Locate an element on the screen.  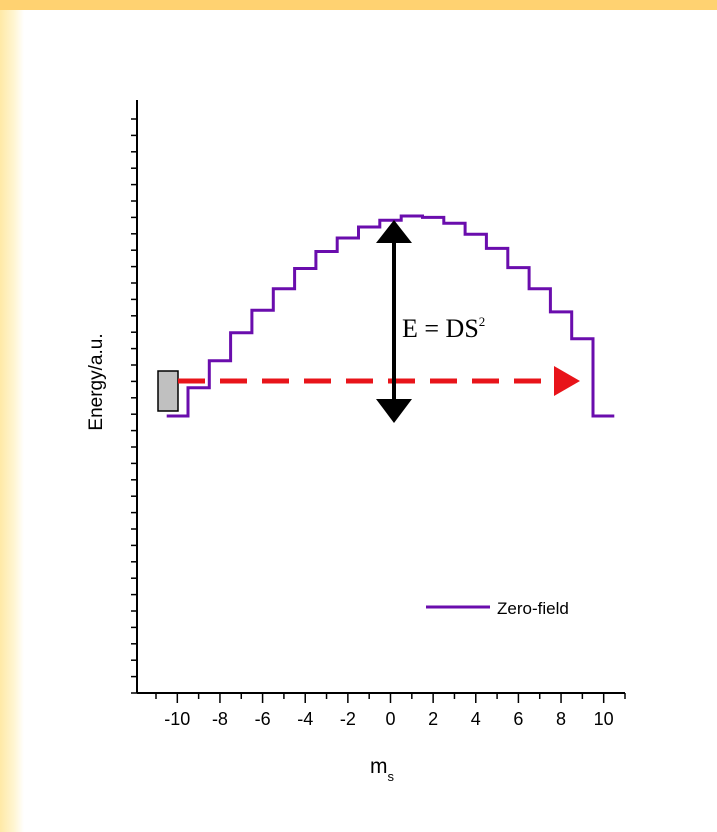
x-tick-labels: -10 -8 -6 -4 -2 0 2 4 6 8 10 is located at coordinates (388, 719).